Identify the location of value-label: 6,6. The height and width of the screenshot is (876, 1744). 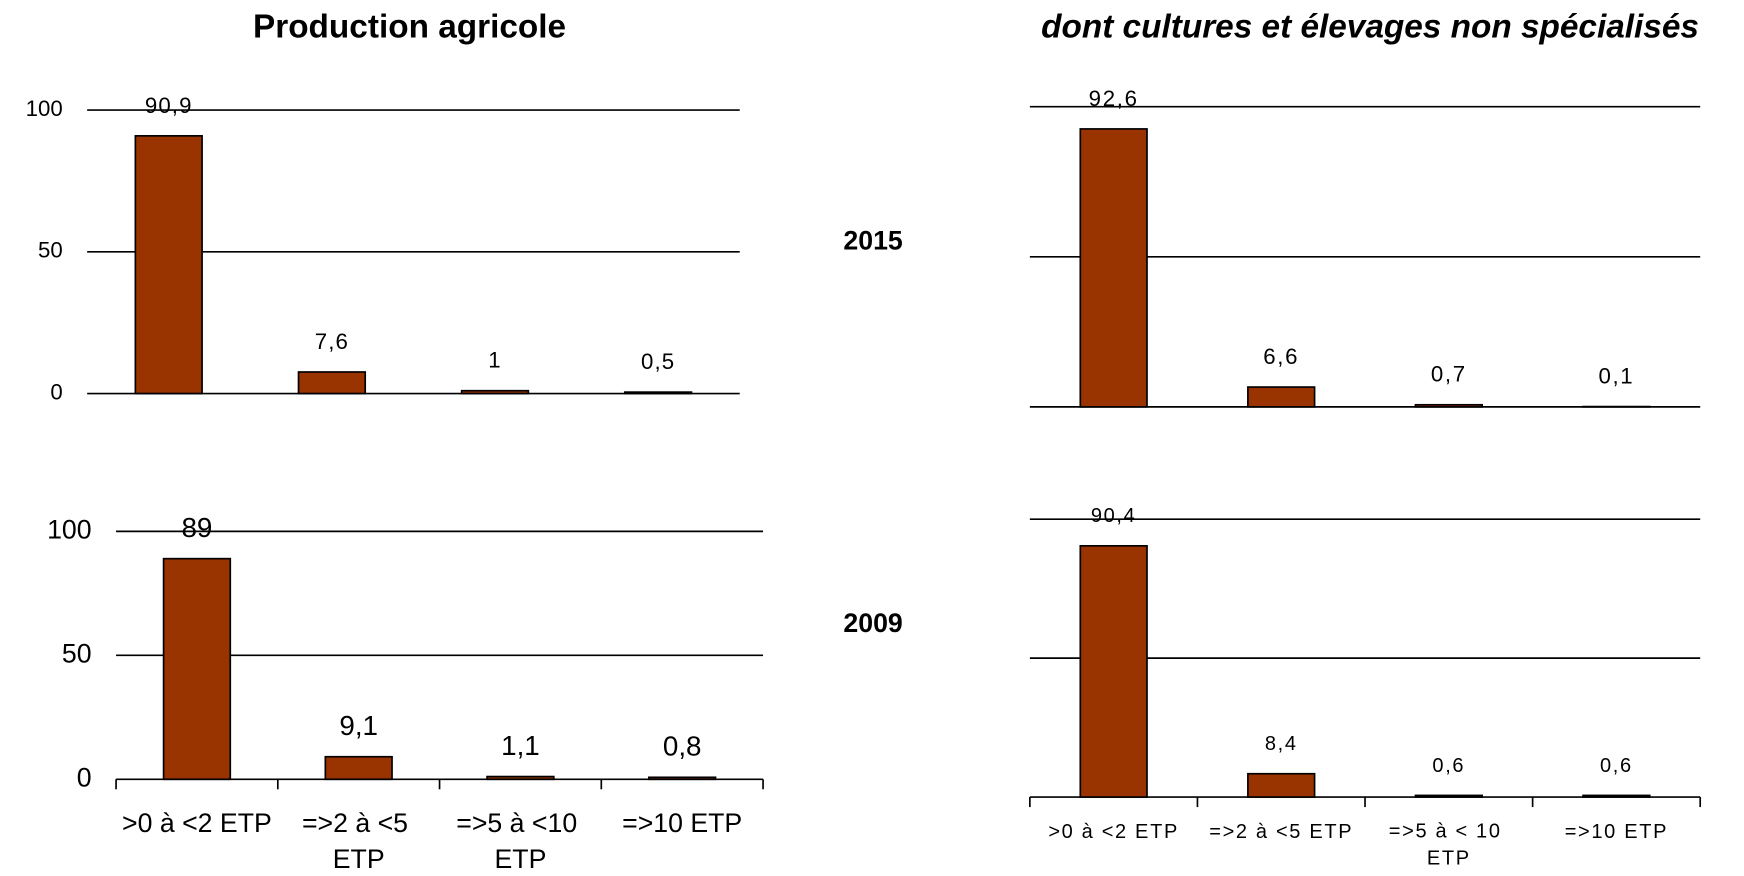
(1281, 356).